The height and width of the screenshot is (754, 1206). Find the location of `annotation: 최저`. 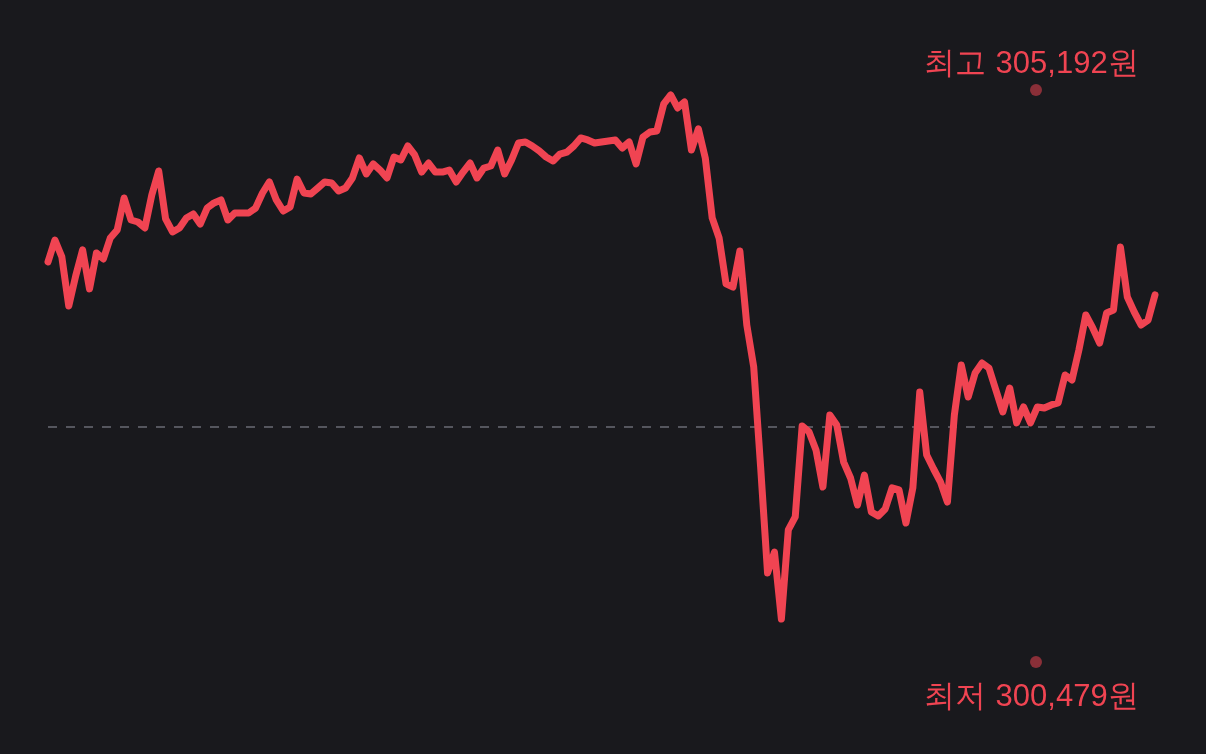

annotation: 최저 is located at coordinates (954, 696).